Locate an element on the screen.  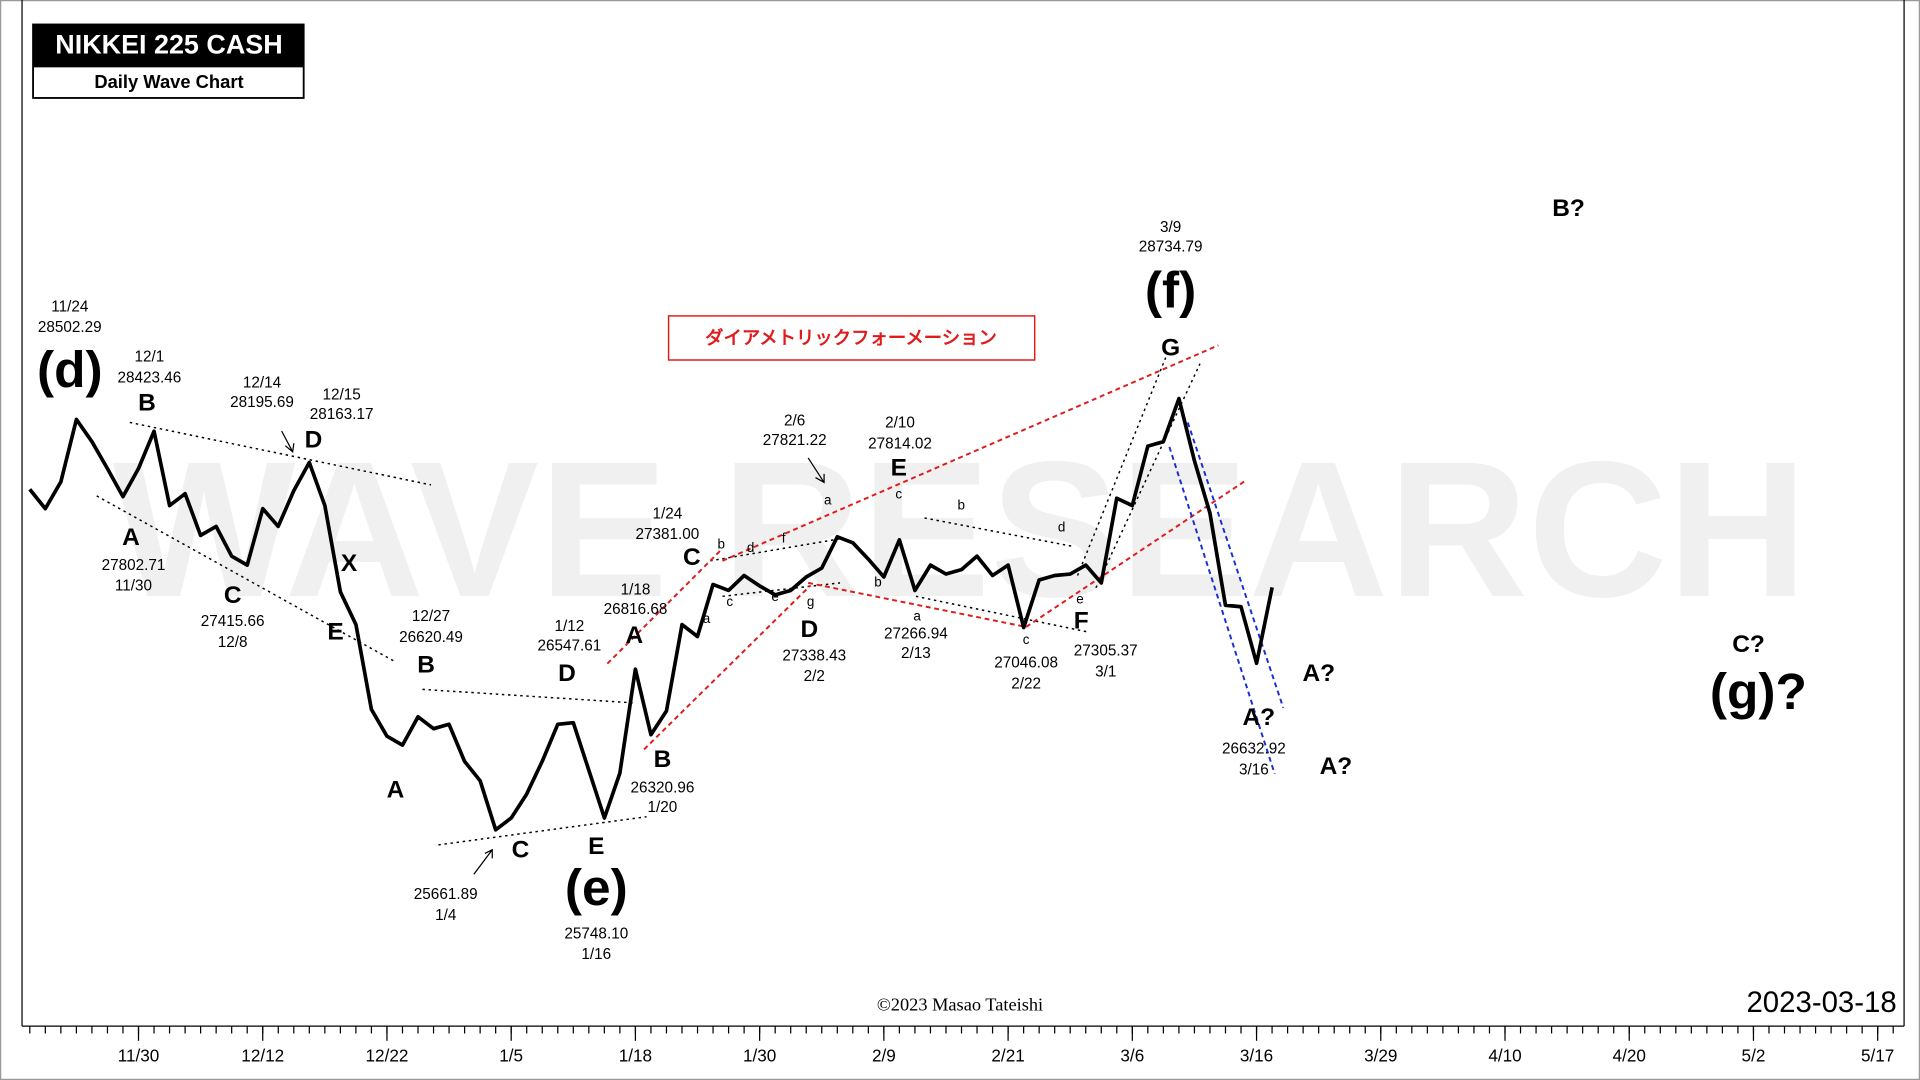
annotation: (e) is located at coordinates (596, 887).